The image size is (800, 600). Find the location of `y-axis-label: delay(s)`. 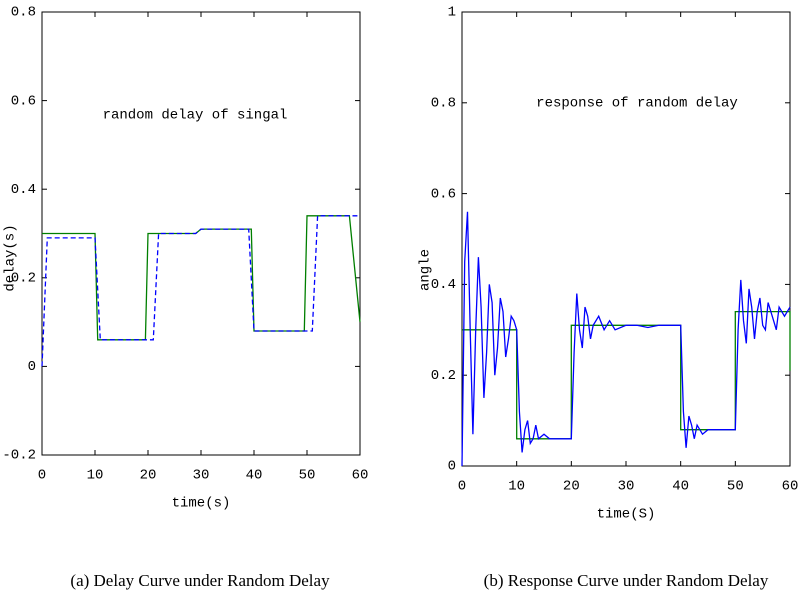

y-axis-label: delay(s) is located at coordinates (11, 257).